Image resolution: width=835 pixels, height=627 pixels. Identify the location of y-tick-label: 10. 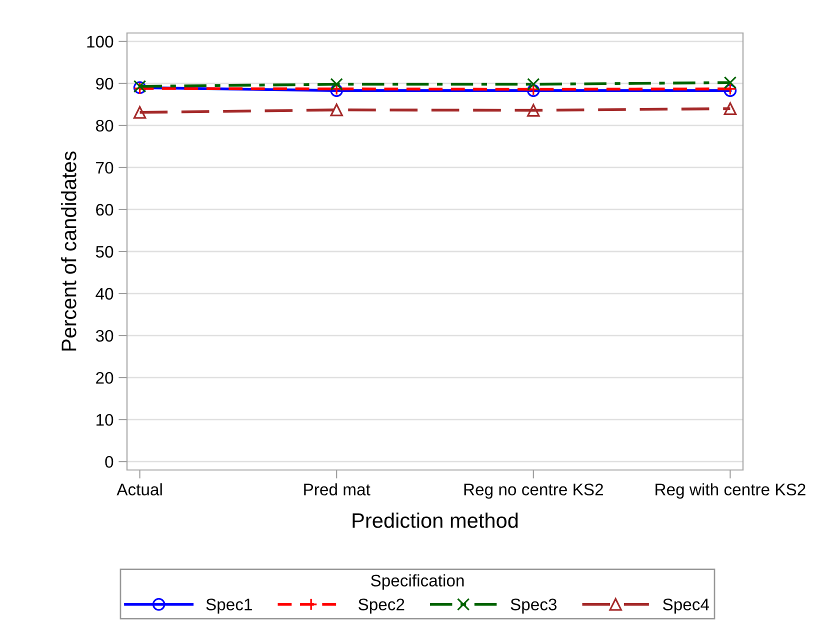
(105, 420).